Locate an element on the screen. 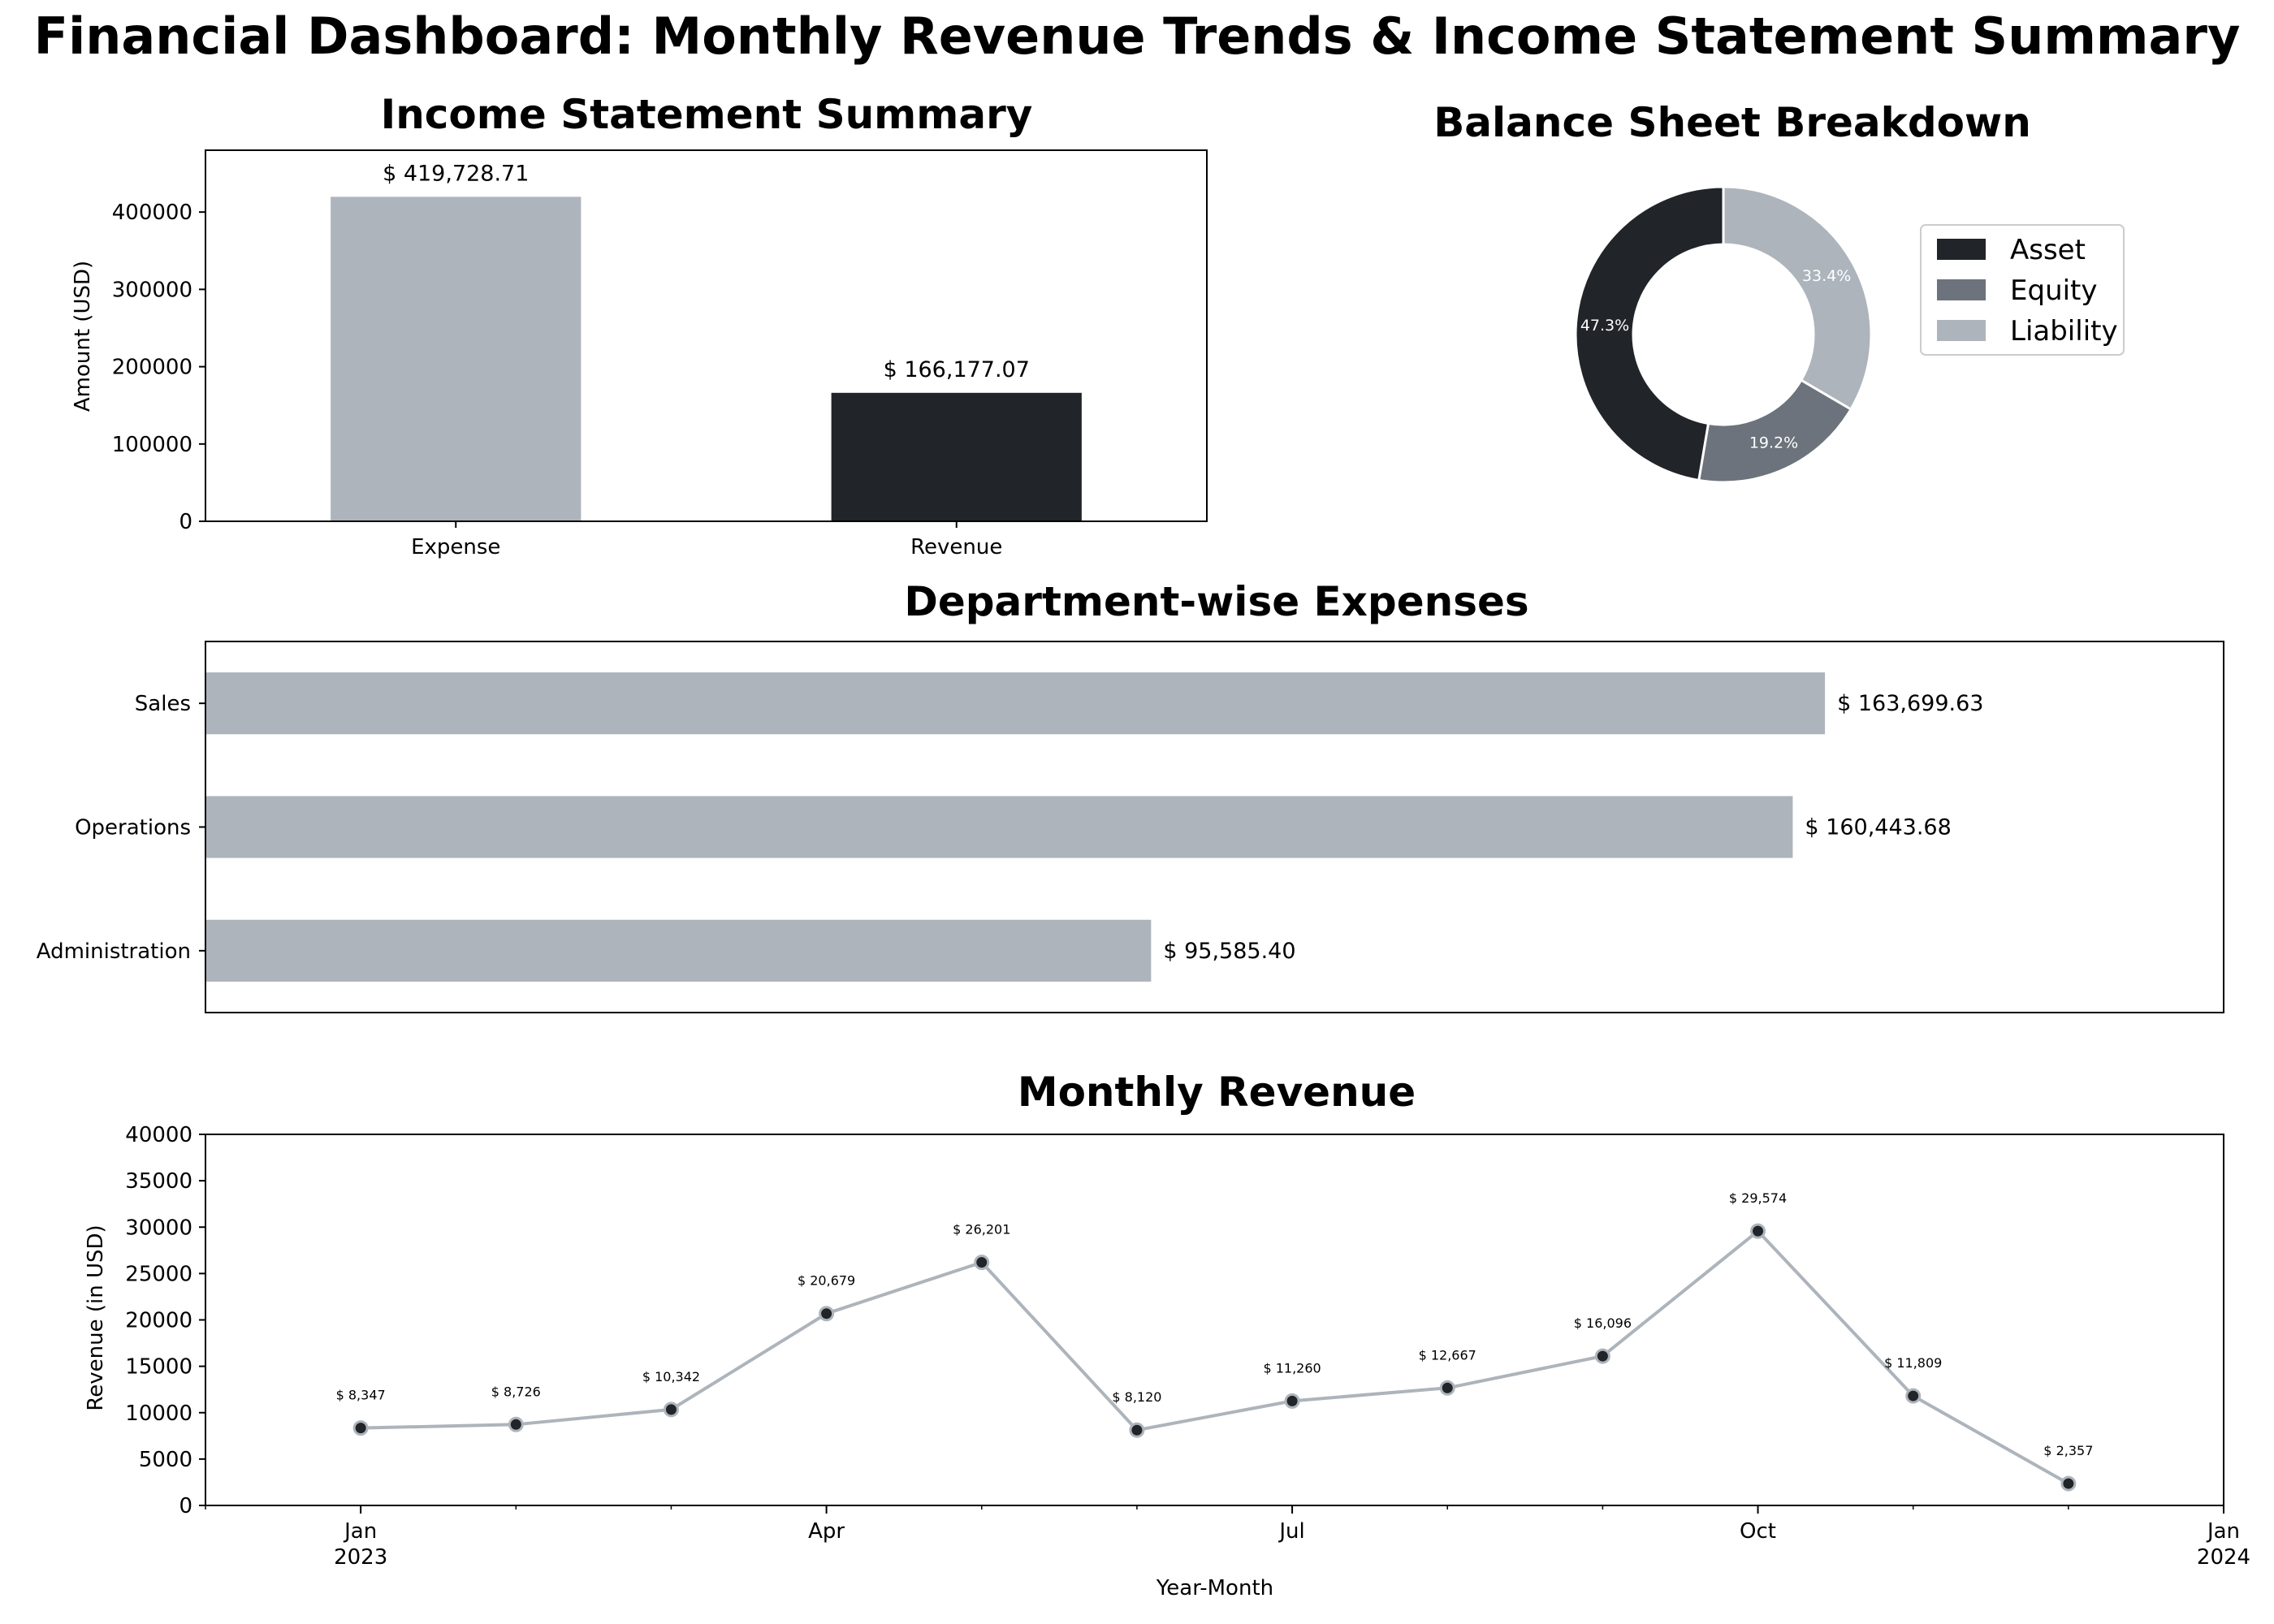  monthly-chart-title: Monthly Revenue is located at coordinates (1217, 1093).